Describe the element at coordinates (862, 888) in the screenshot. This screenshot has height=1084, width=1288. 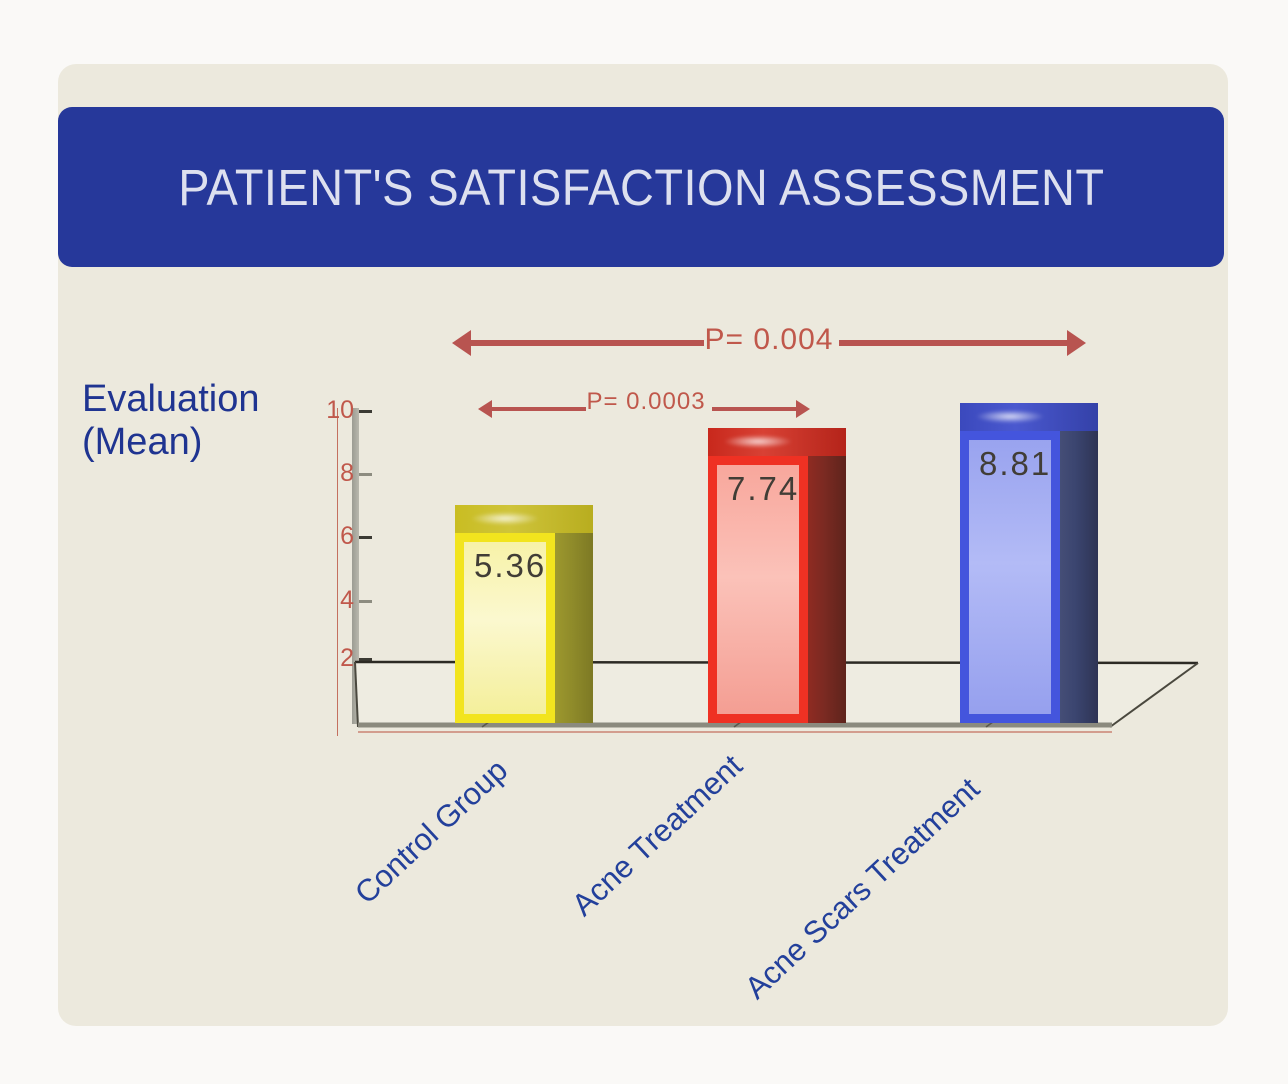
I see `x-axis-category-label-3: Acne Scars Treatment` at that location.